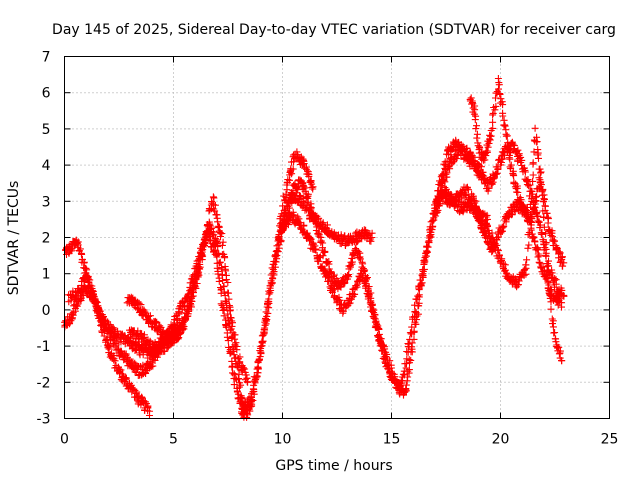 This screenshot has height=480, width=640. Describe the element at coordinates (46, 202) in the screenshot. I see `y-tick-label: 3` at that location.